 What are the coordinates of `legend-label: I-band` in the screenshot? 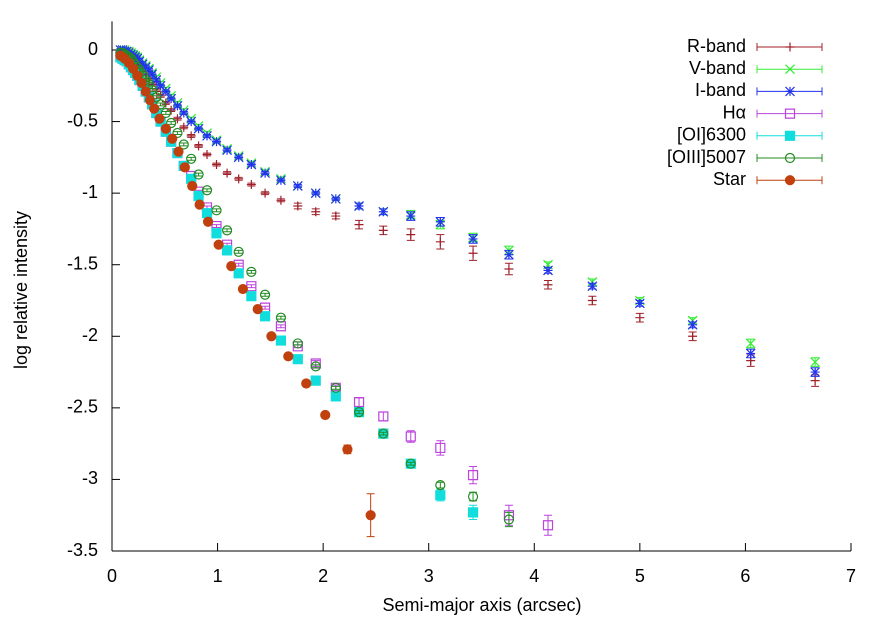 It's located at (720, 90).